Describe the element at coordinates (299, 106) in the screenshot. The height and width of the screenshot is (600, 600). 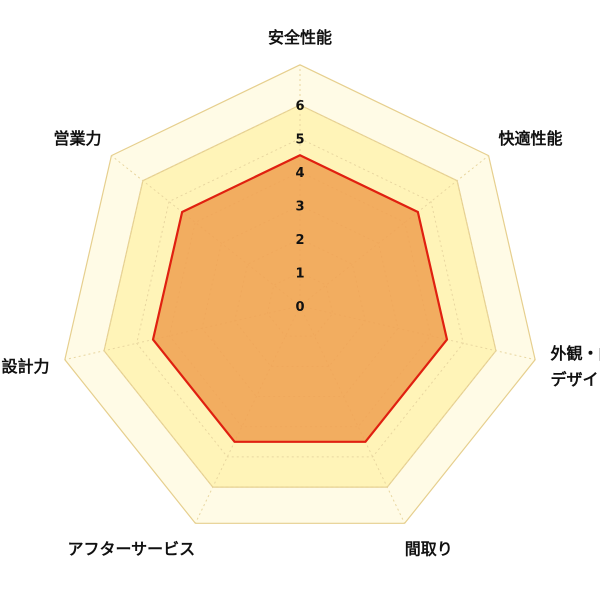
I see `tick-label-6: 6` at that location.